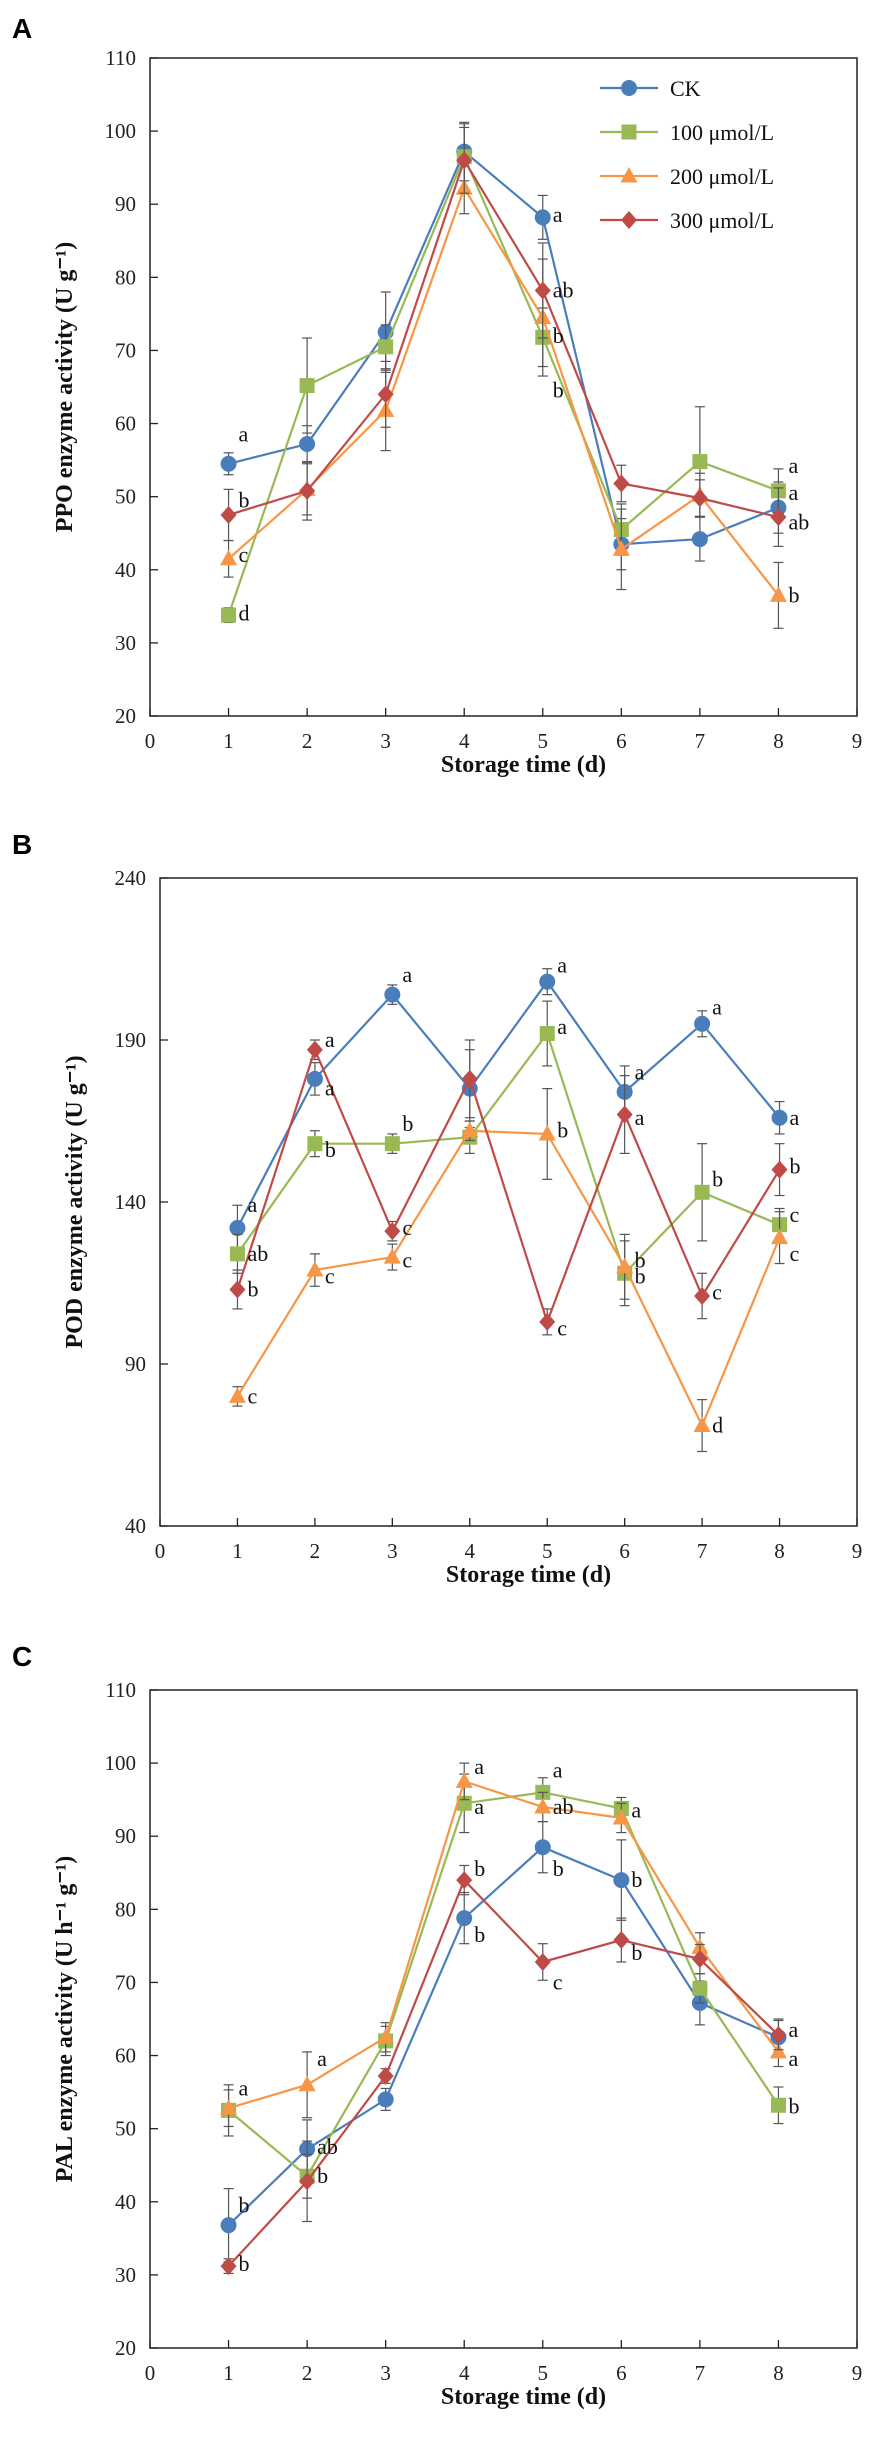 The width and height of the screenshot is (887, 2437). I want to click on panel-c-series-square, so click(503, 1986).